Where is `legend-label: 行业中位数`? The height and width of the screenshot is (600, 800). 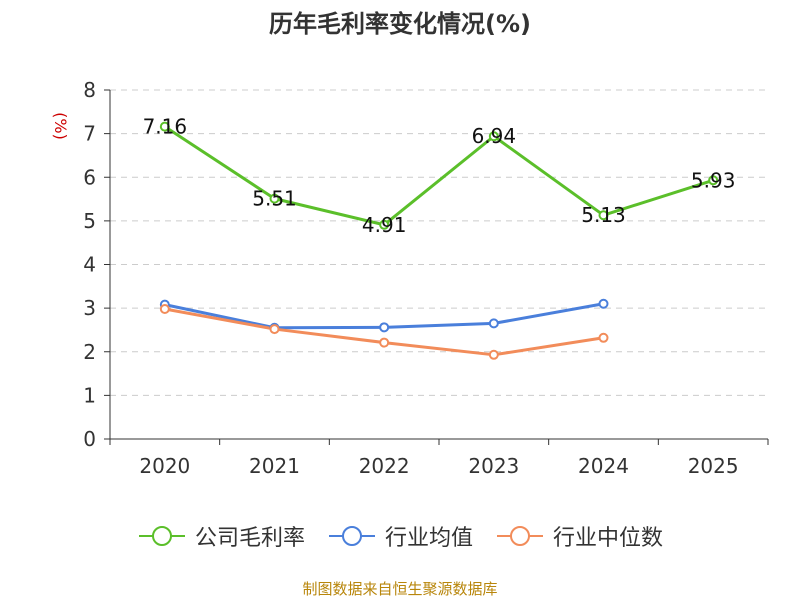 legend-label: 行业中位数 is located at coordinates (608, 538).